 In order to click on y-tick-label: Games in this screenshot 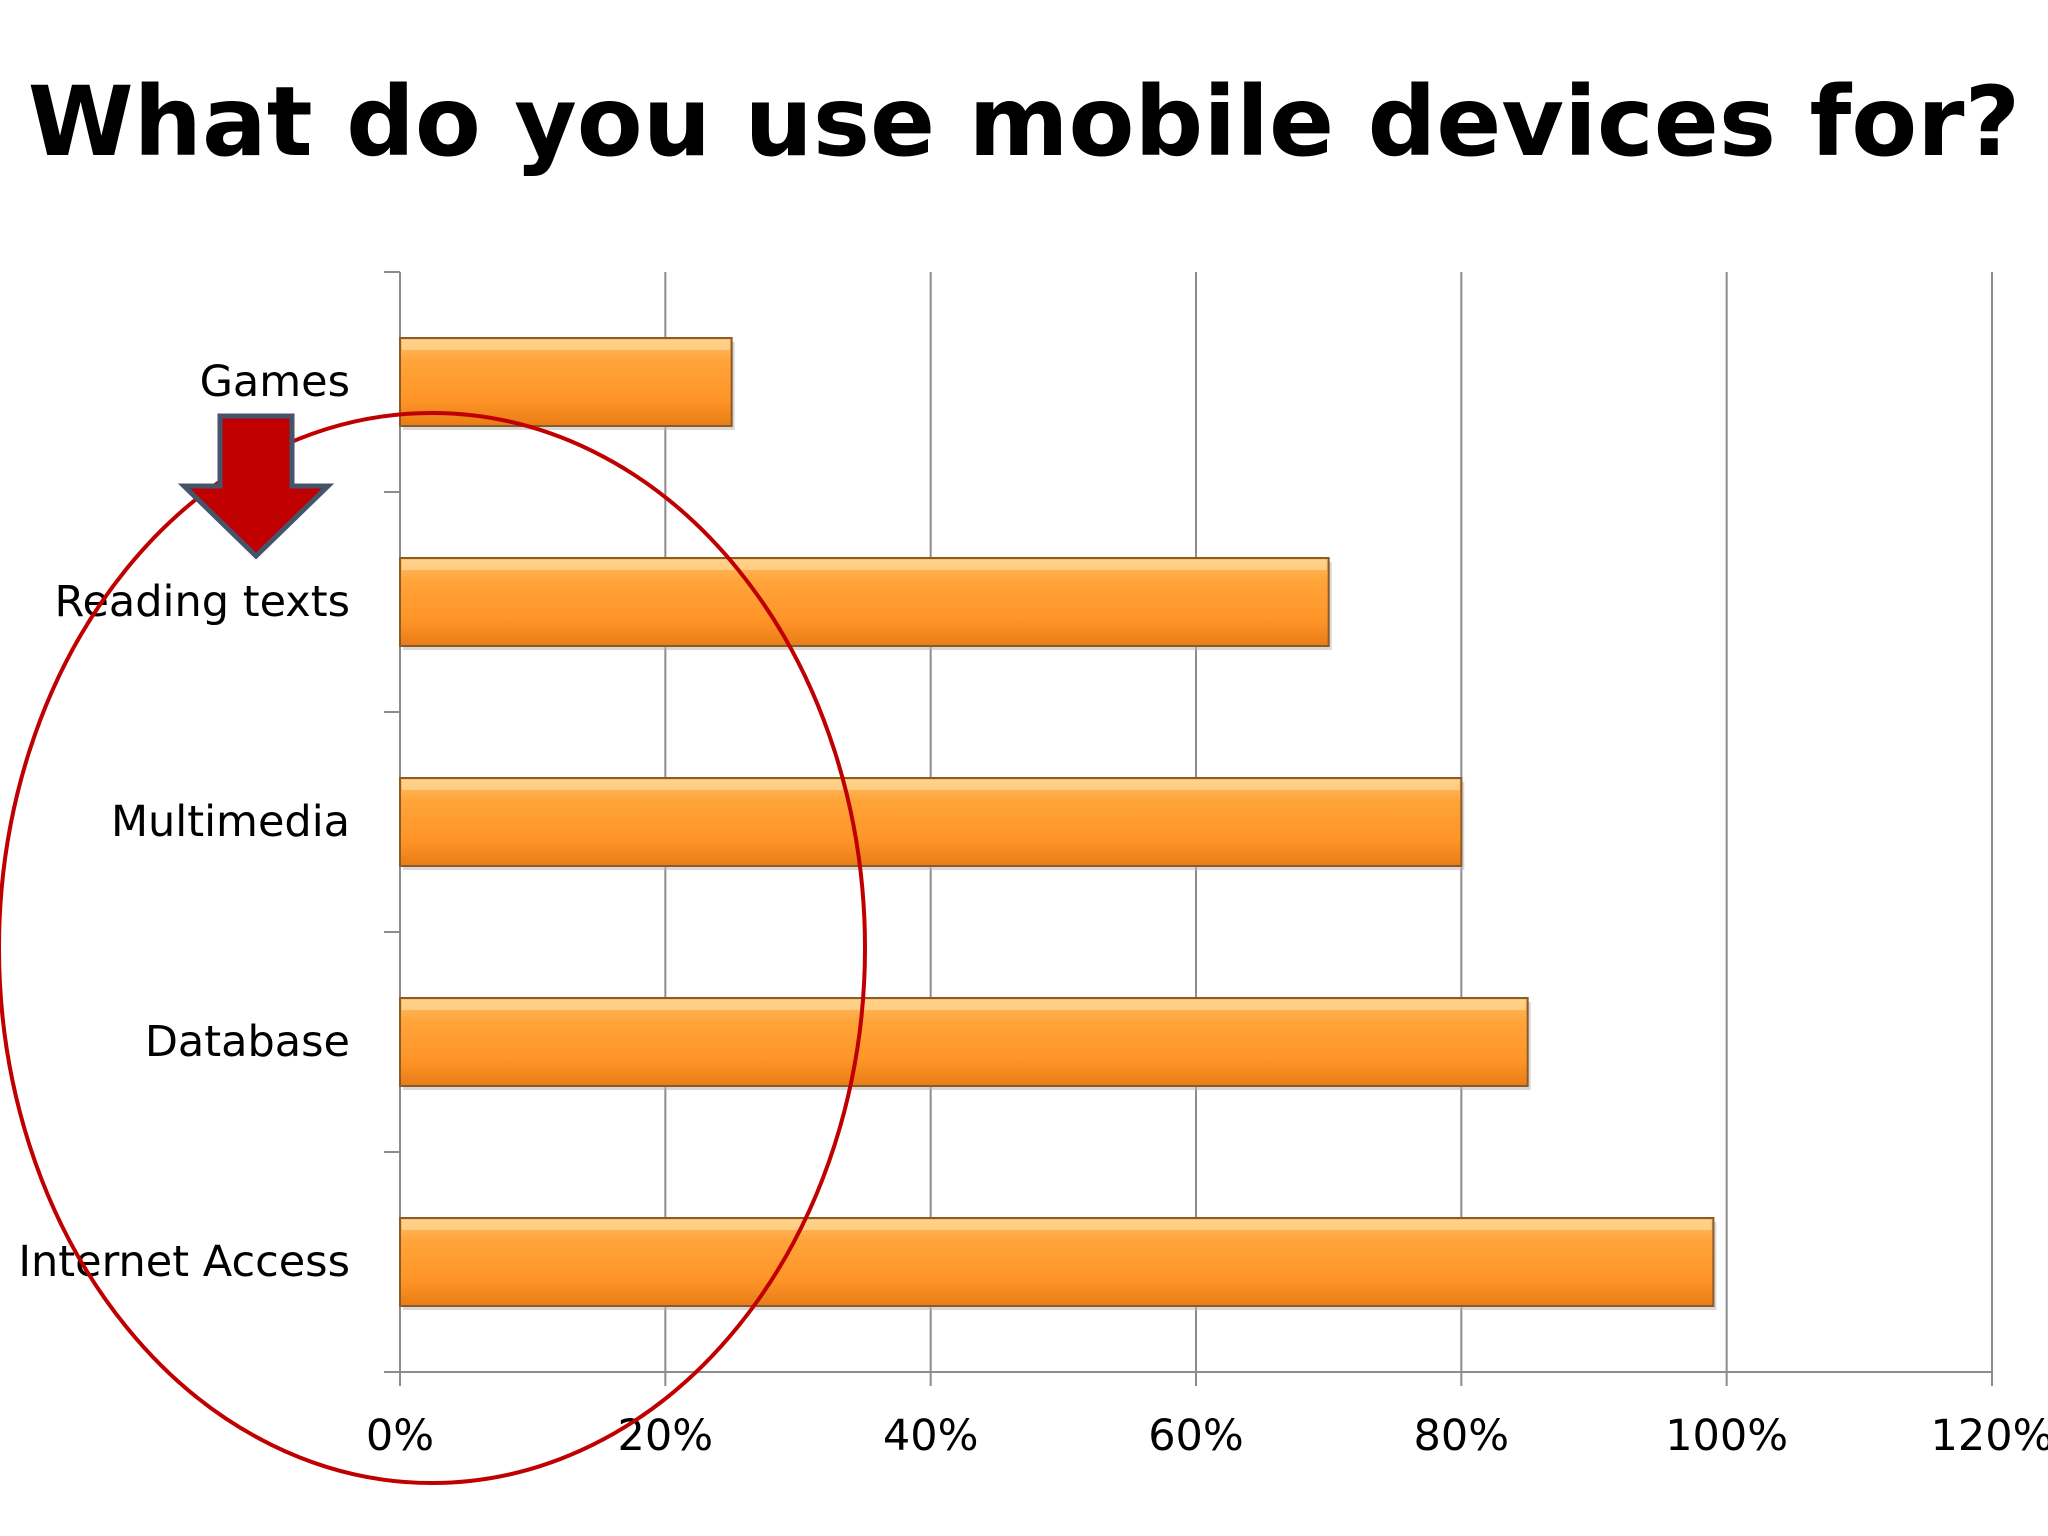, I will do `click(275, 382)`.